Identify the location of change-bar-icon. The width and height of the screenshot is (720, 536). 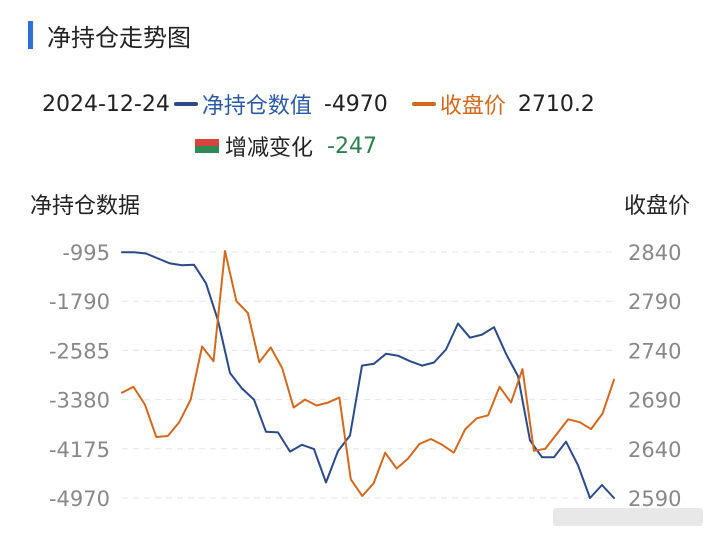
(207, 146).